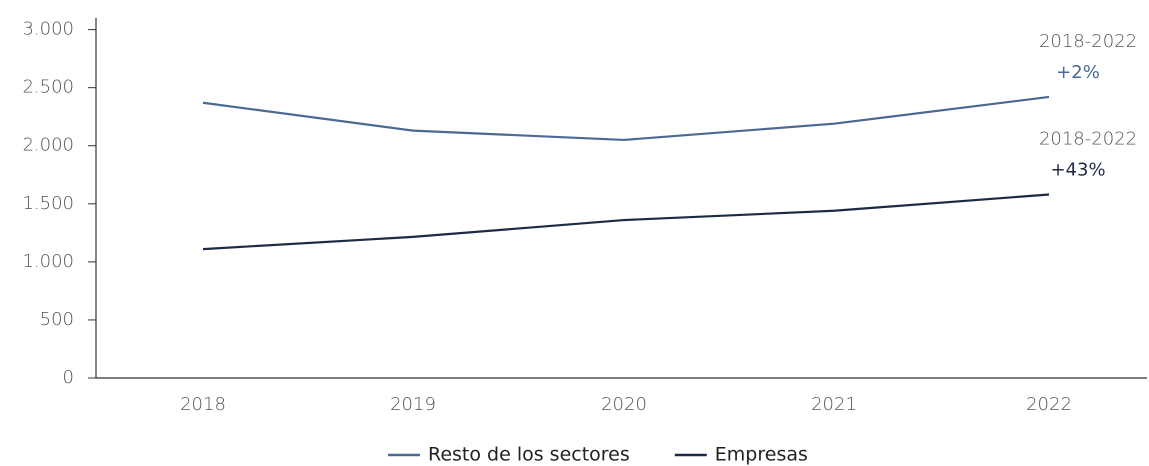 Image resolution: width=1149 pixels, height=466 pixels. What do you see at coordinates (48, 87) in the screenshot?
I see `y-tick-label: 2.500` at bounding box center [48, 87].